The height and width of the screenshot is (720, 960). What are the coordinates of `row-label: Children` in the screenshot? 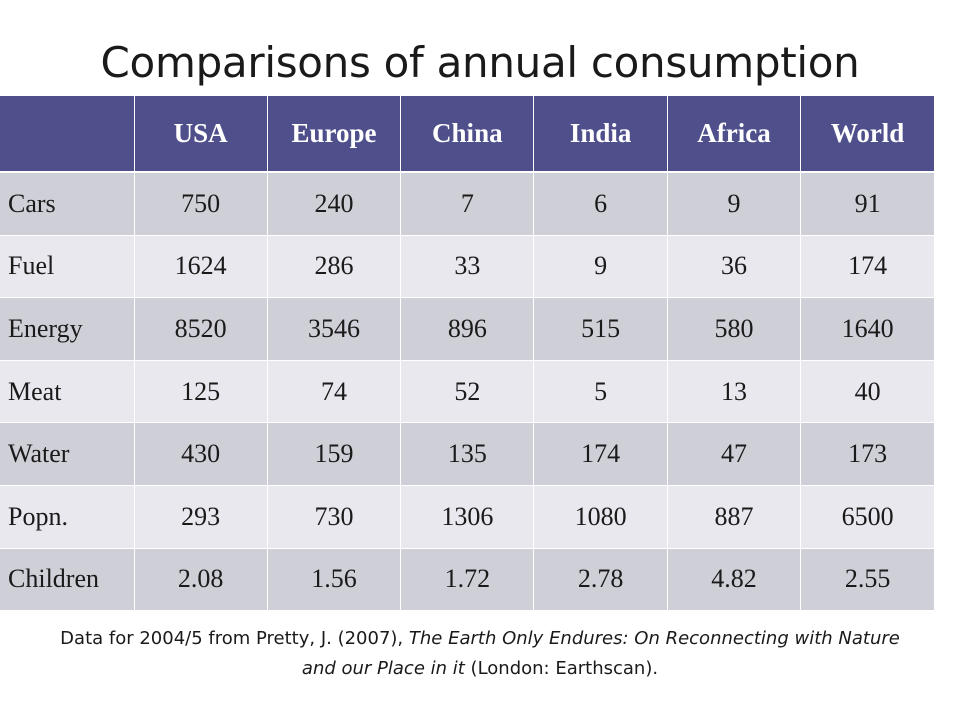 It's located at (67, 580).